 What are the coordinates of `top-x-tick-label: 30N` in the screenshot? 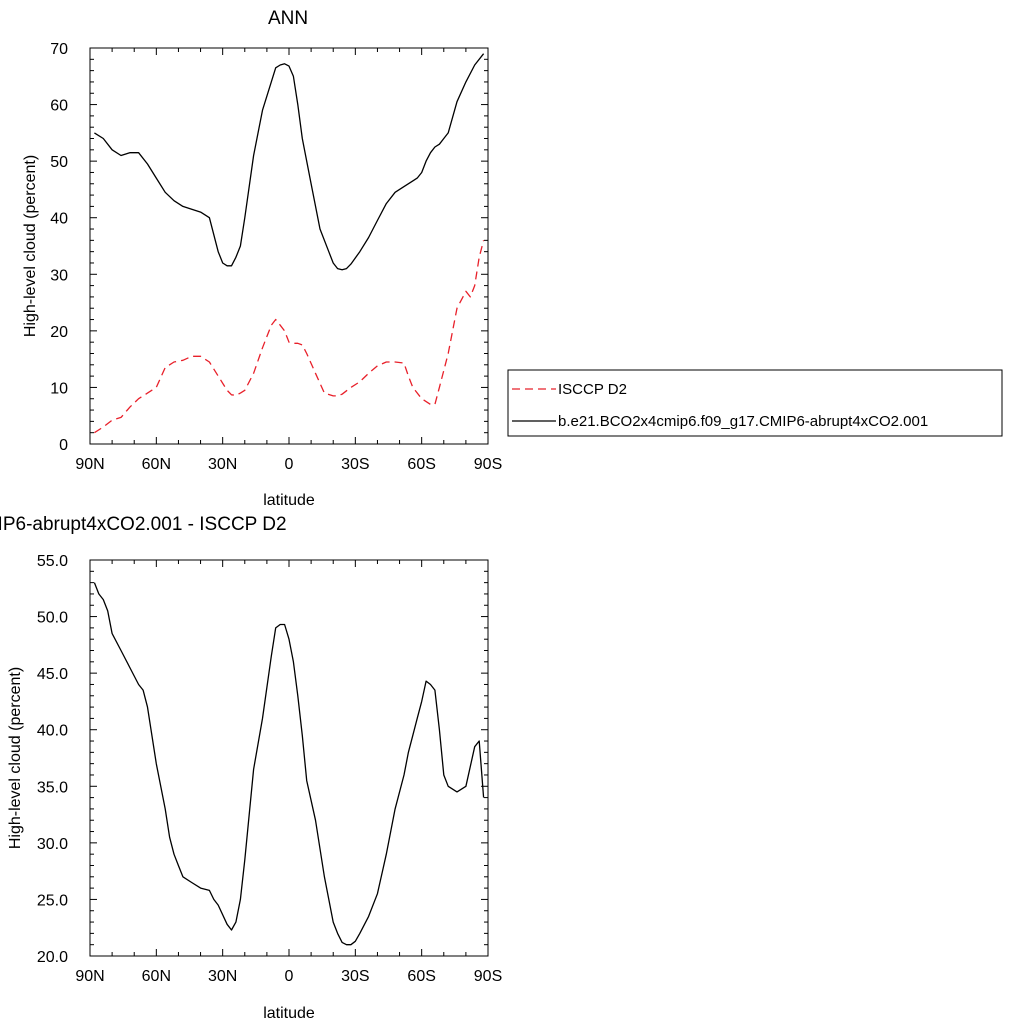 It's located at (222, 464).